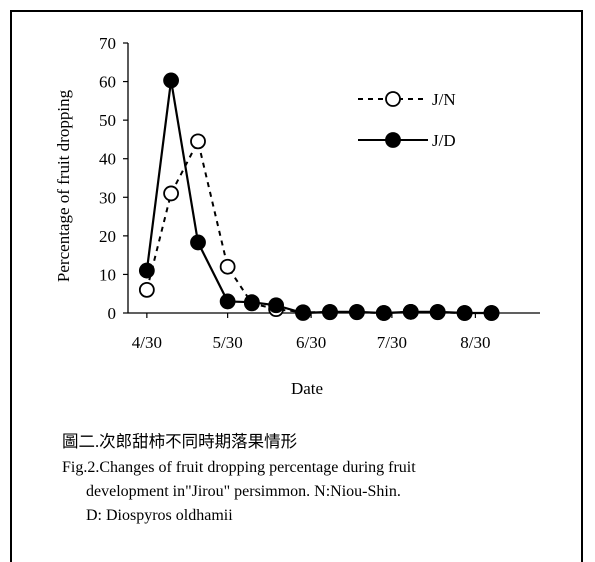 The image size is (595, 562). What do you see at coordinates (107, 274) in the screenshot?
I see `y-tick-label: 10` at bounding box center [107, 274].